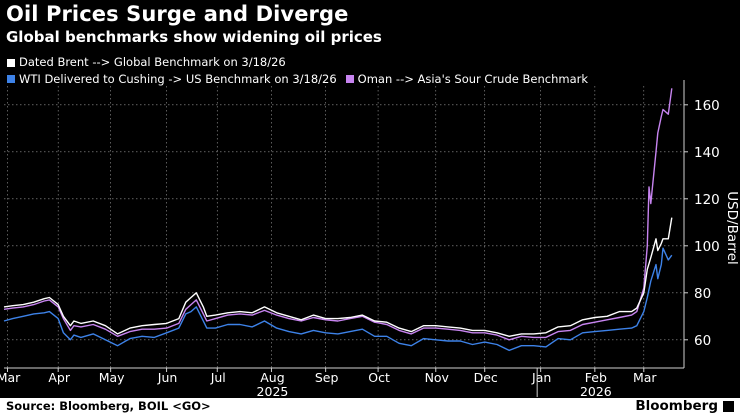 The width and height of the screenshot is (740, 416). Describe the element at coordinates (370, 407) in the screenshot. I see `footer-bar: Source: Bloomberg, BOIL <GO> Bloomberg` at that location.